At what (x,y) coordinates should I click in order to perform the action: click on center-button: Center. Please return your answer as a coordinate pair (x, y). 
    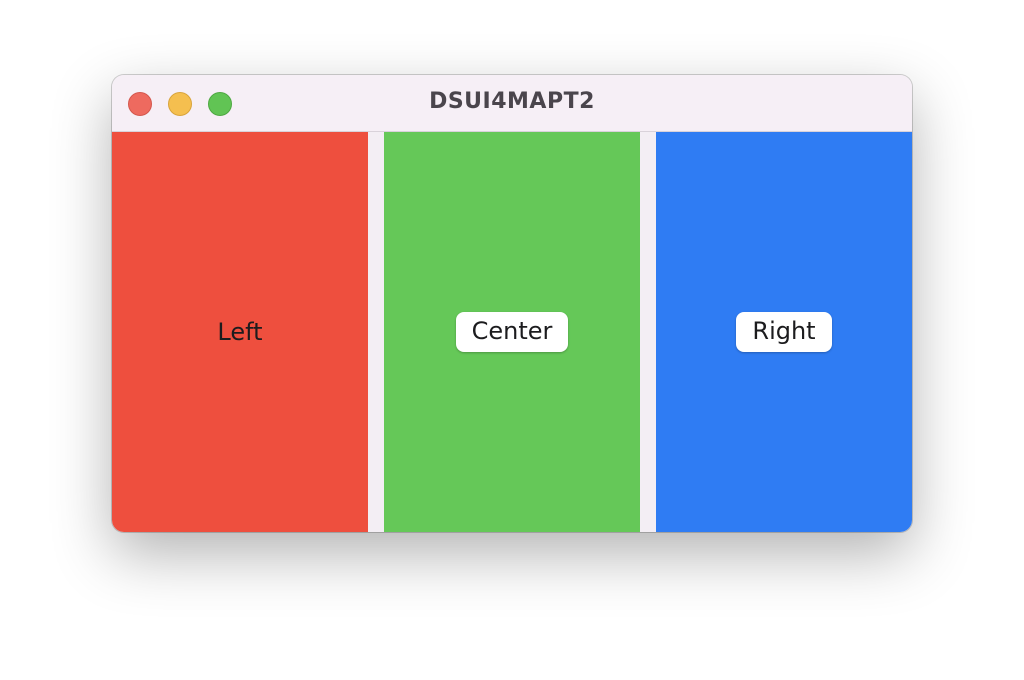
    Looking at the image, I should click on (512, 332).